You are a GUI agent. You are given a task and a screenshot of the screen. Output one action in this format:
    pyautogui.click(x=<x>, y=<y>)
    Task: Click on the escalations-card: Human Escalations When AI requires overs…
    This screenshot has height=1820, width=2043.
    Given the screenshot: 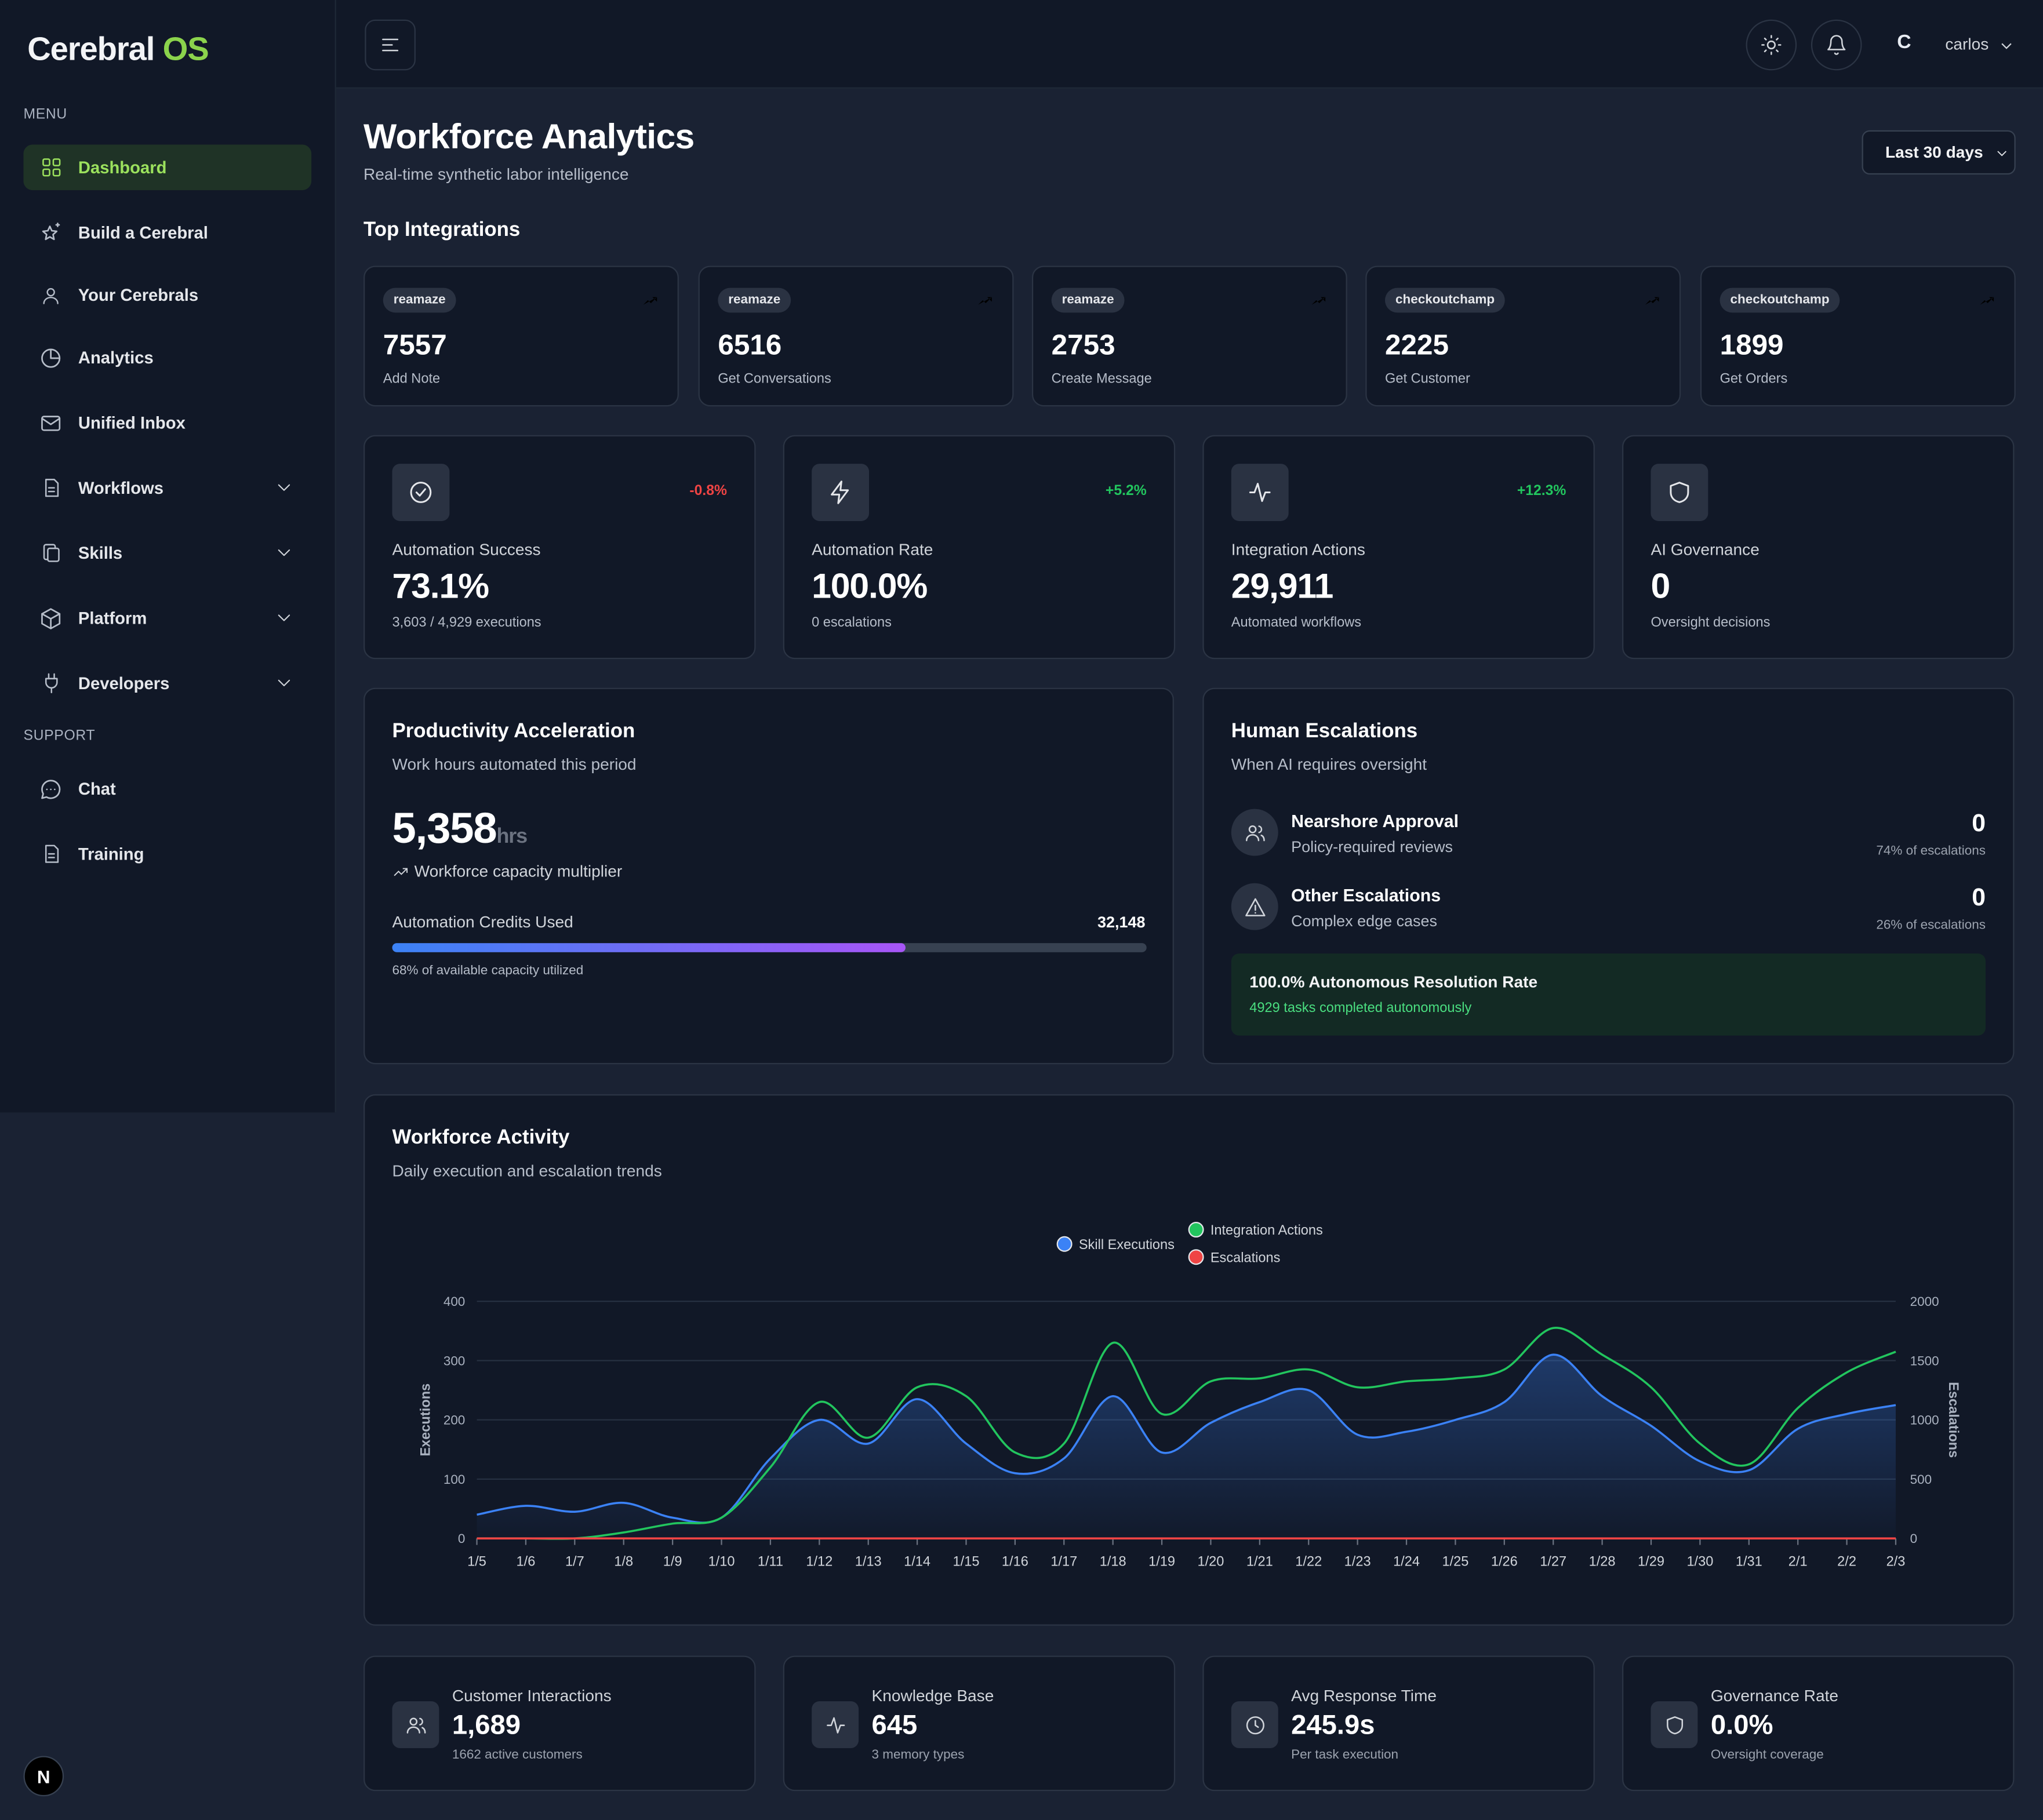 What is the action you would take?
    pyautogui.click(x=1608, y=876)
    